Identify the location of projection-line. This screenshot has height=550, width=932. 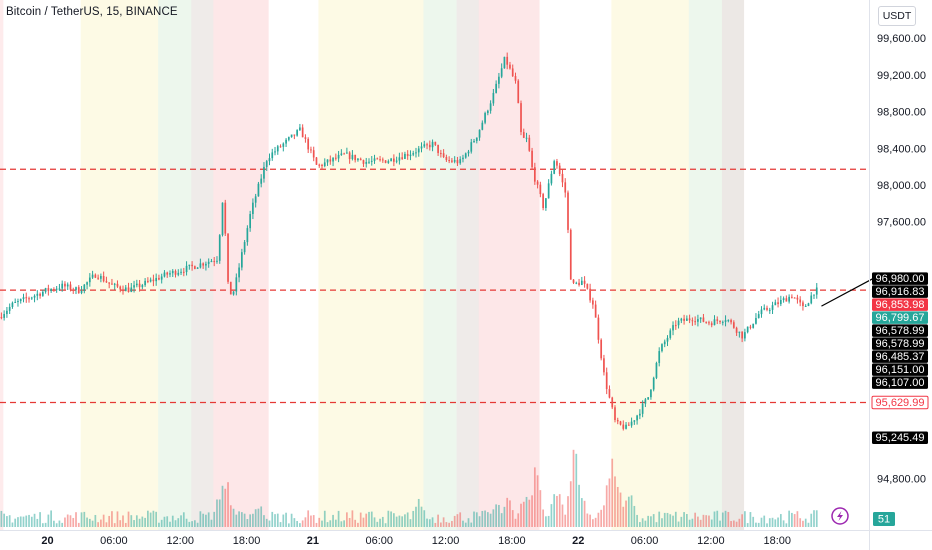
(847, 292).